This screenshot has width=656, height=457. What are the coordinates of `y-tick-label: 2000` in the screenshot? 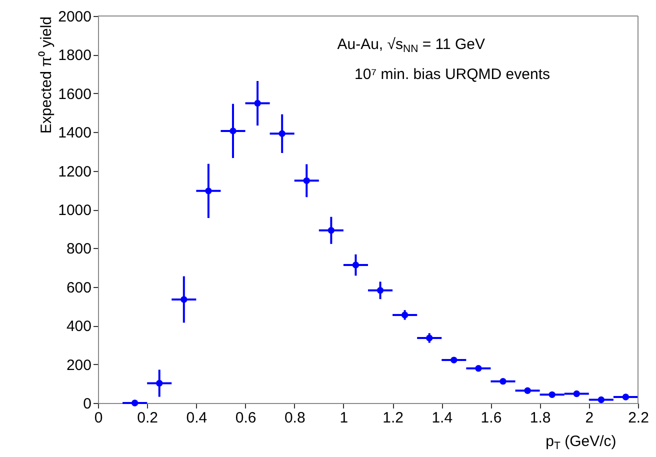 It's located at (75, 17).